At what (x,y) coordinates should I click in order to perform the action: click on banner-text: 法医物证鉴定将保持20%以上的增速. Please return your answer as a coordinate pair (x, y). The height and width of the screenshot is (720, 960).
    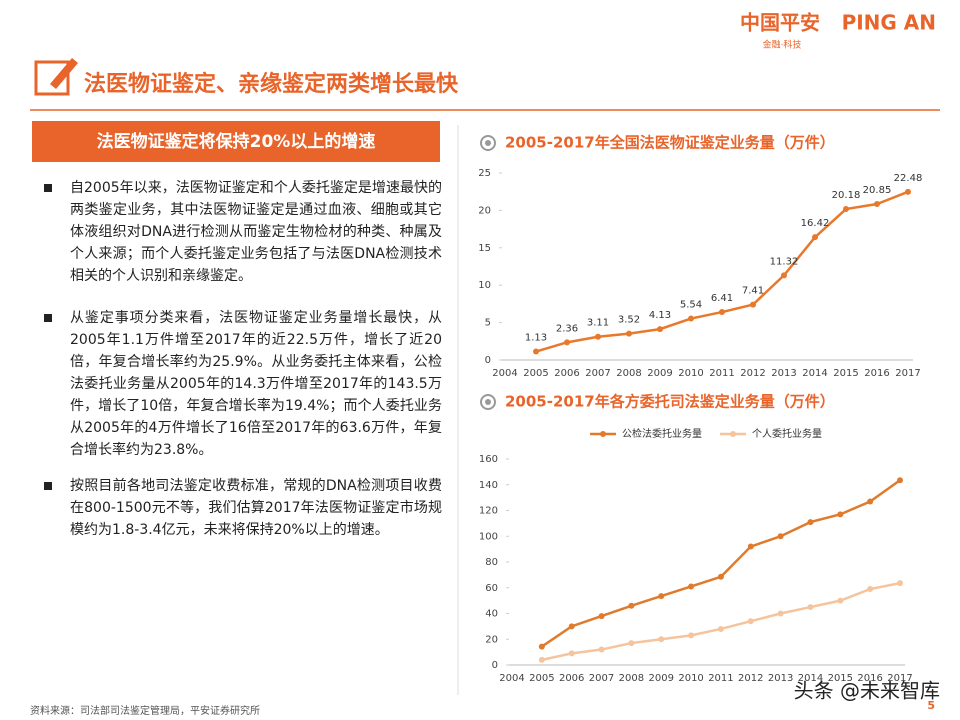
    Looking at the image, I should click on (236, 141).